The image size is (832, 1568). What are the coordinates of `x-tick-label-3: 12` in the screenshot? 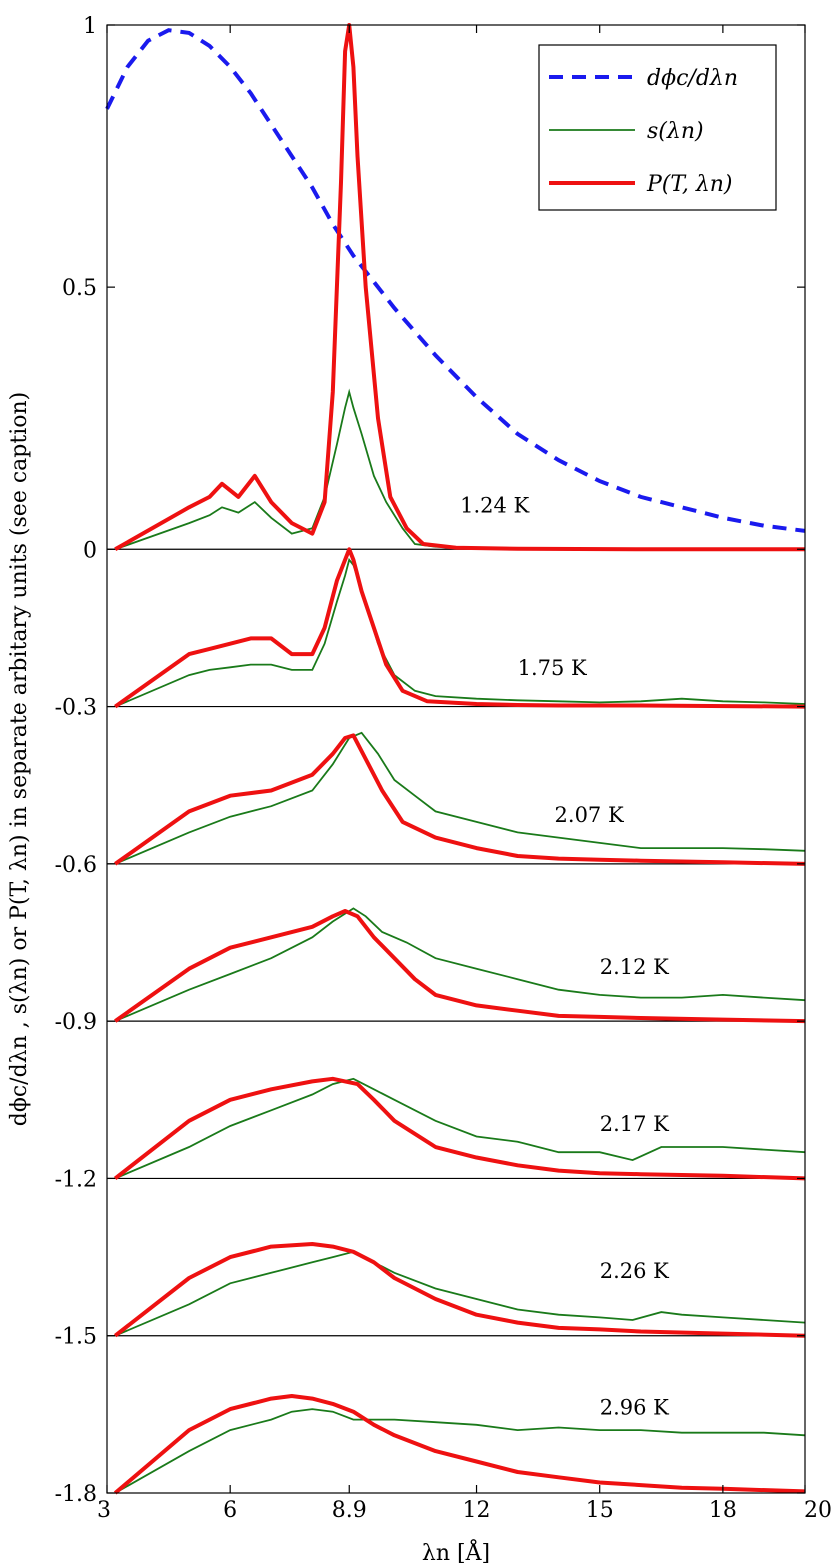 It's located at (477, 1510).